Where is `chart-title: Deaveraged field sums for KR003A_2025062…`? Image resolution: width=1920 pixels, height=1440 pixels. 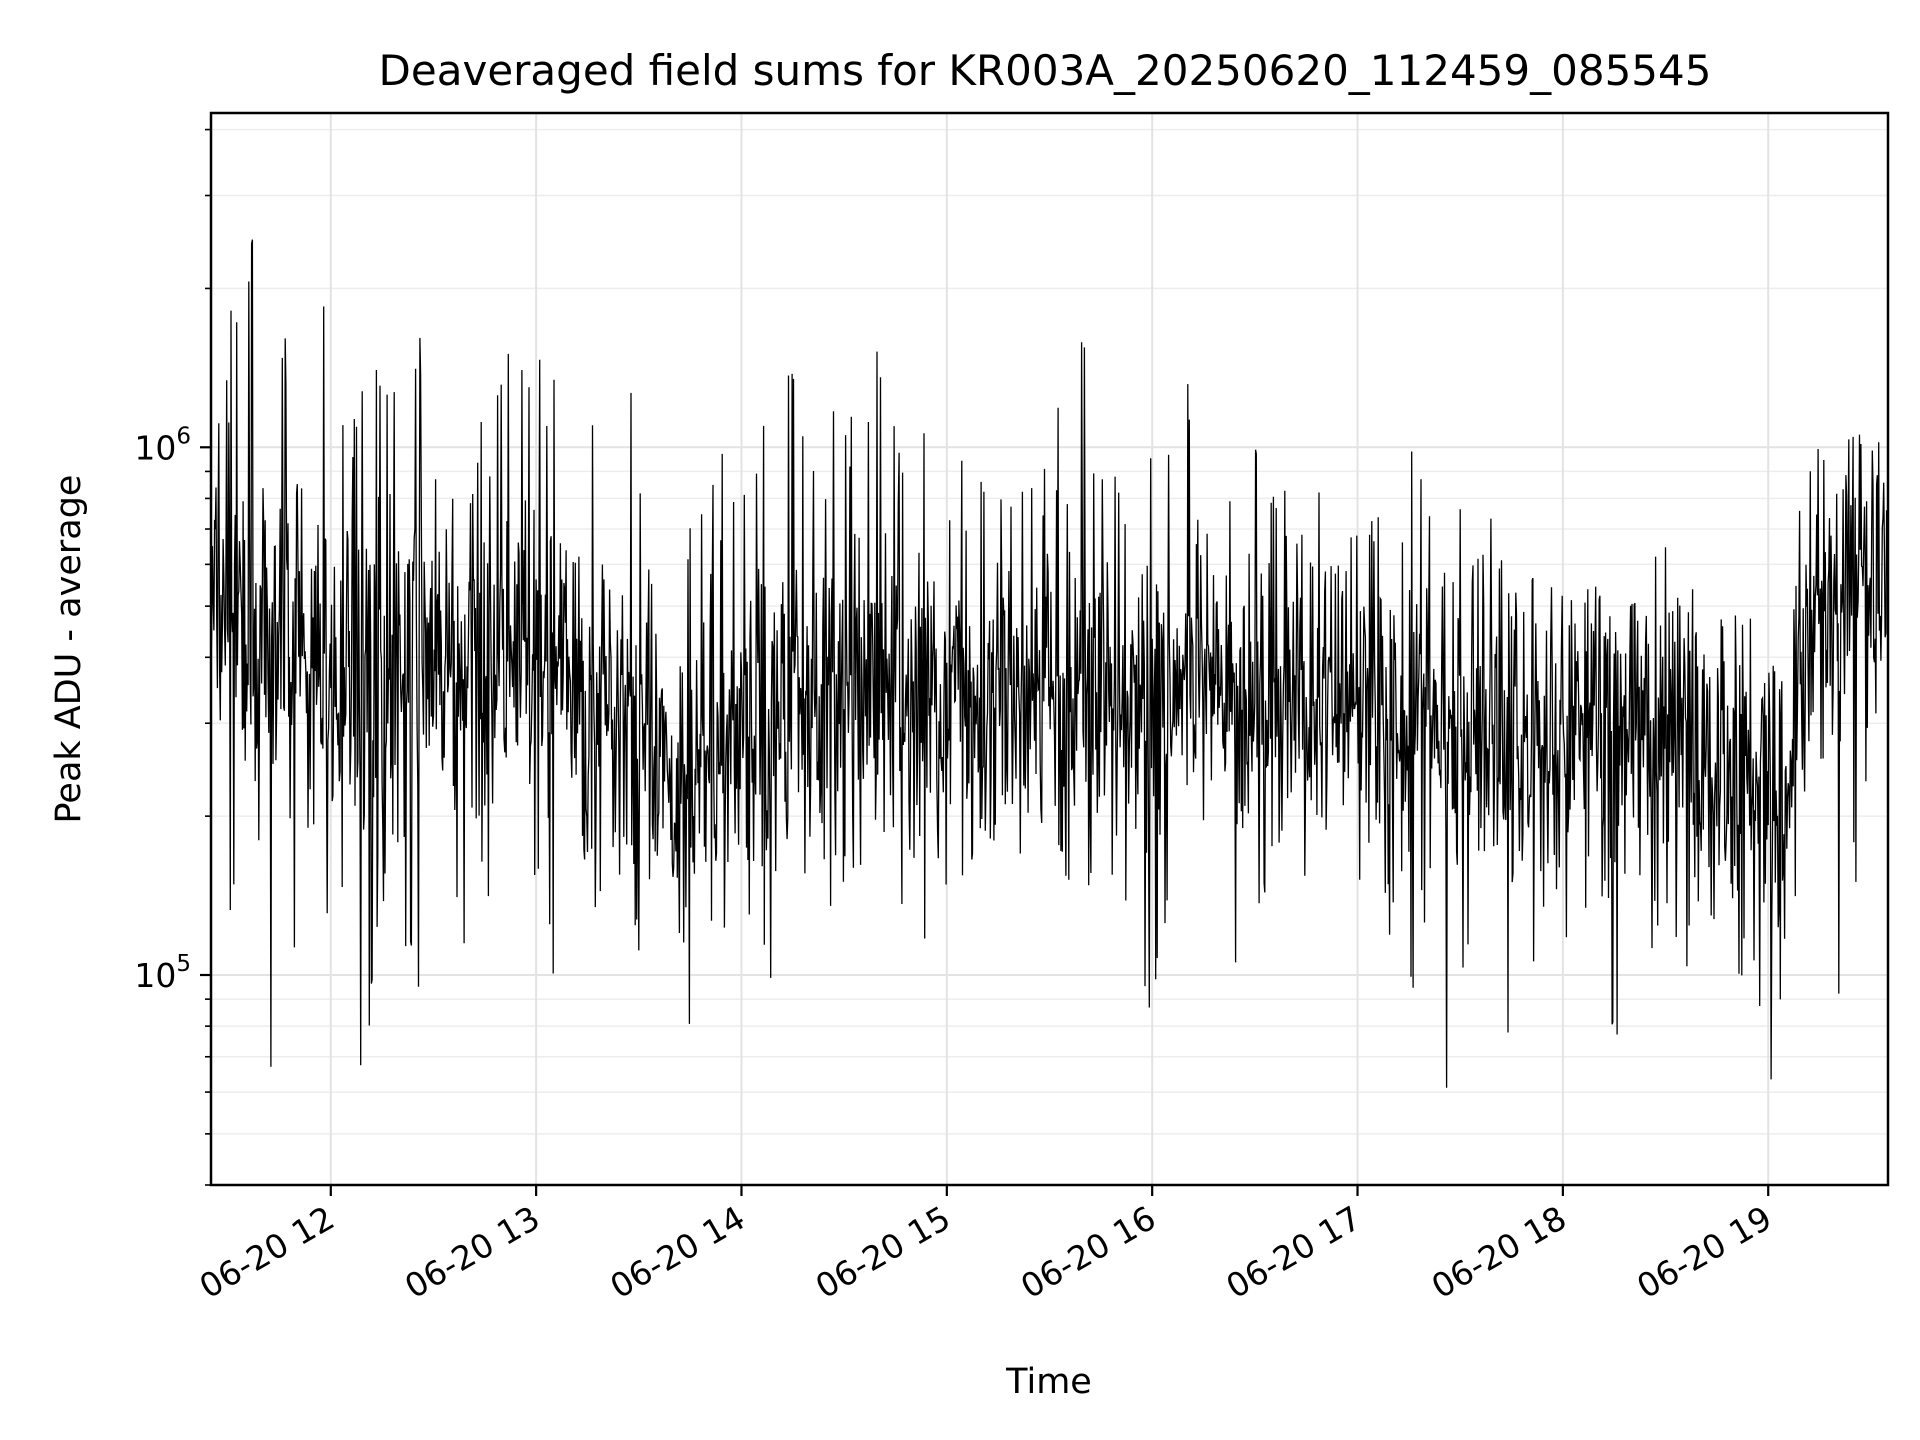 chart-title: Deaveraged field sums for KR003A_2025062… is located at coordinates (1045, 70).